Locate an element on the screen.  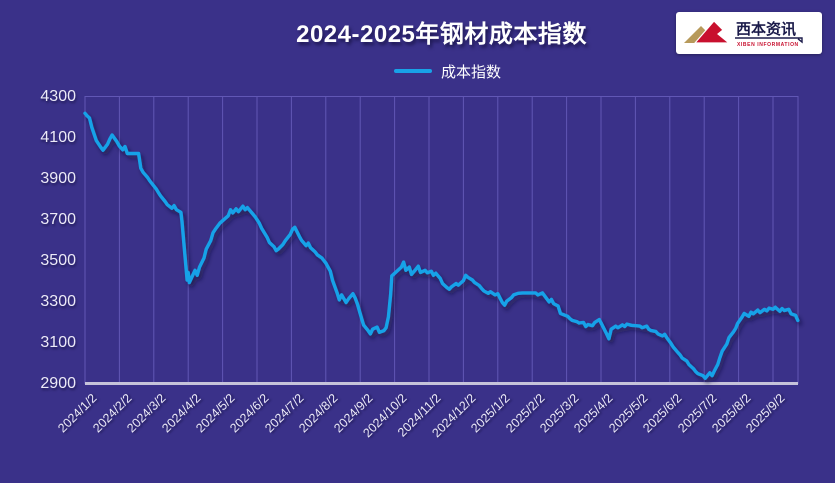
legend-label: 成本指数 is located at coordinates (470, 72).